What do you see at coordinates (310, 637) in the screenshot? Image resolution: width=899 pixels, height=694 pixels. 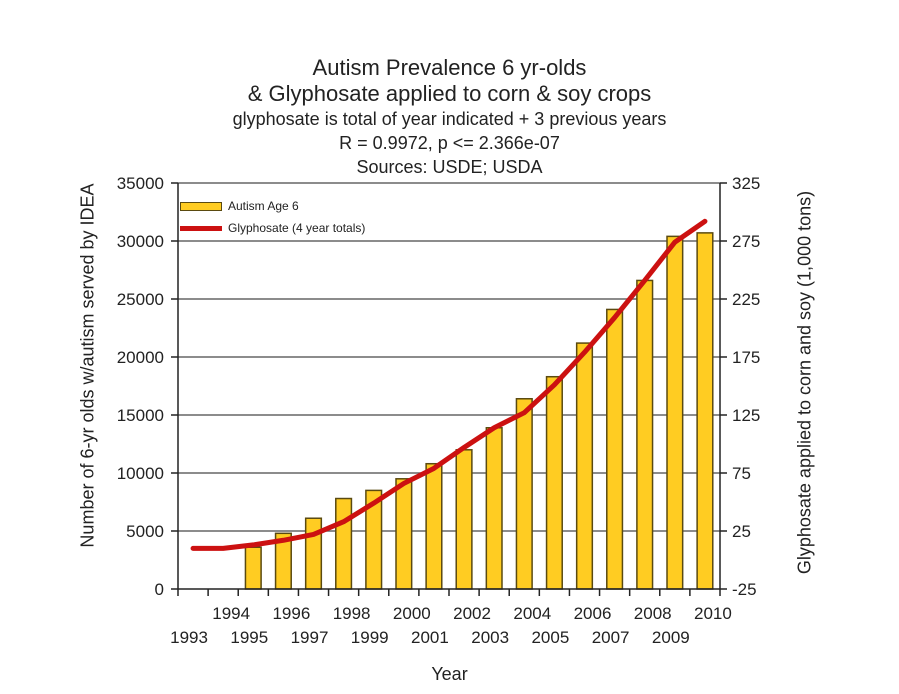 I see `svg-text: 1997` at bounding box center [310, 637].